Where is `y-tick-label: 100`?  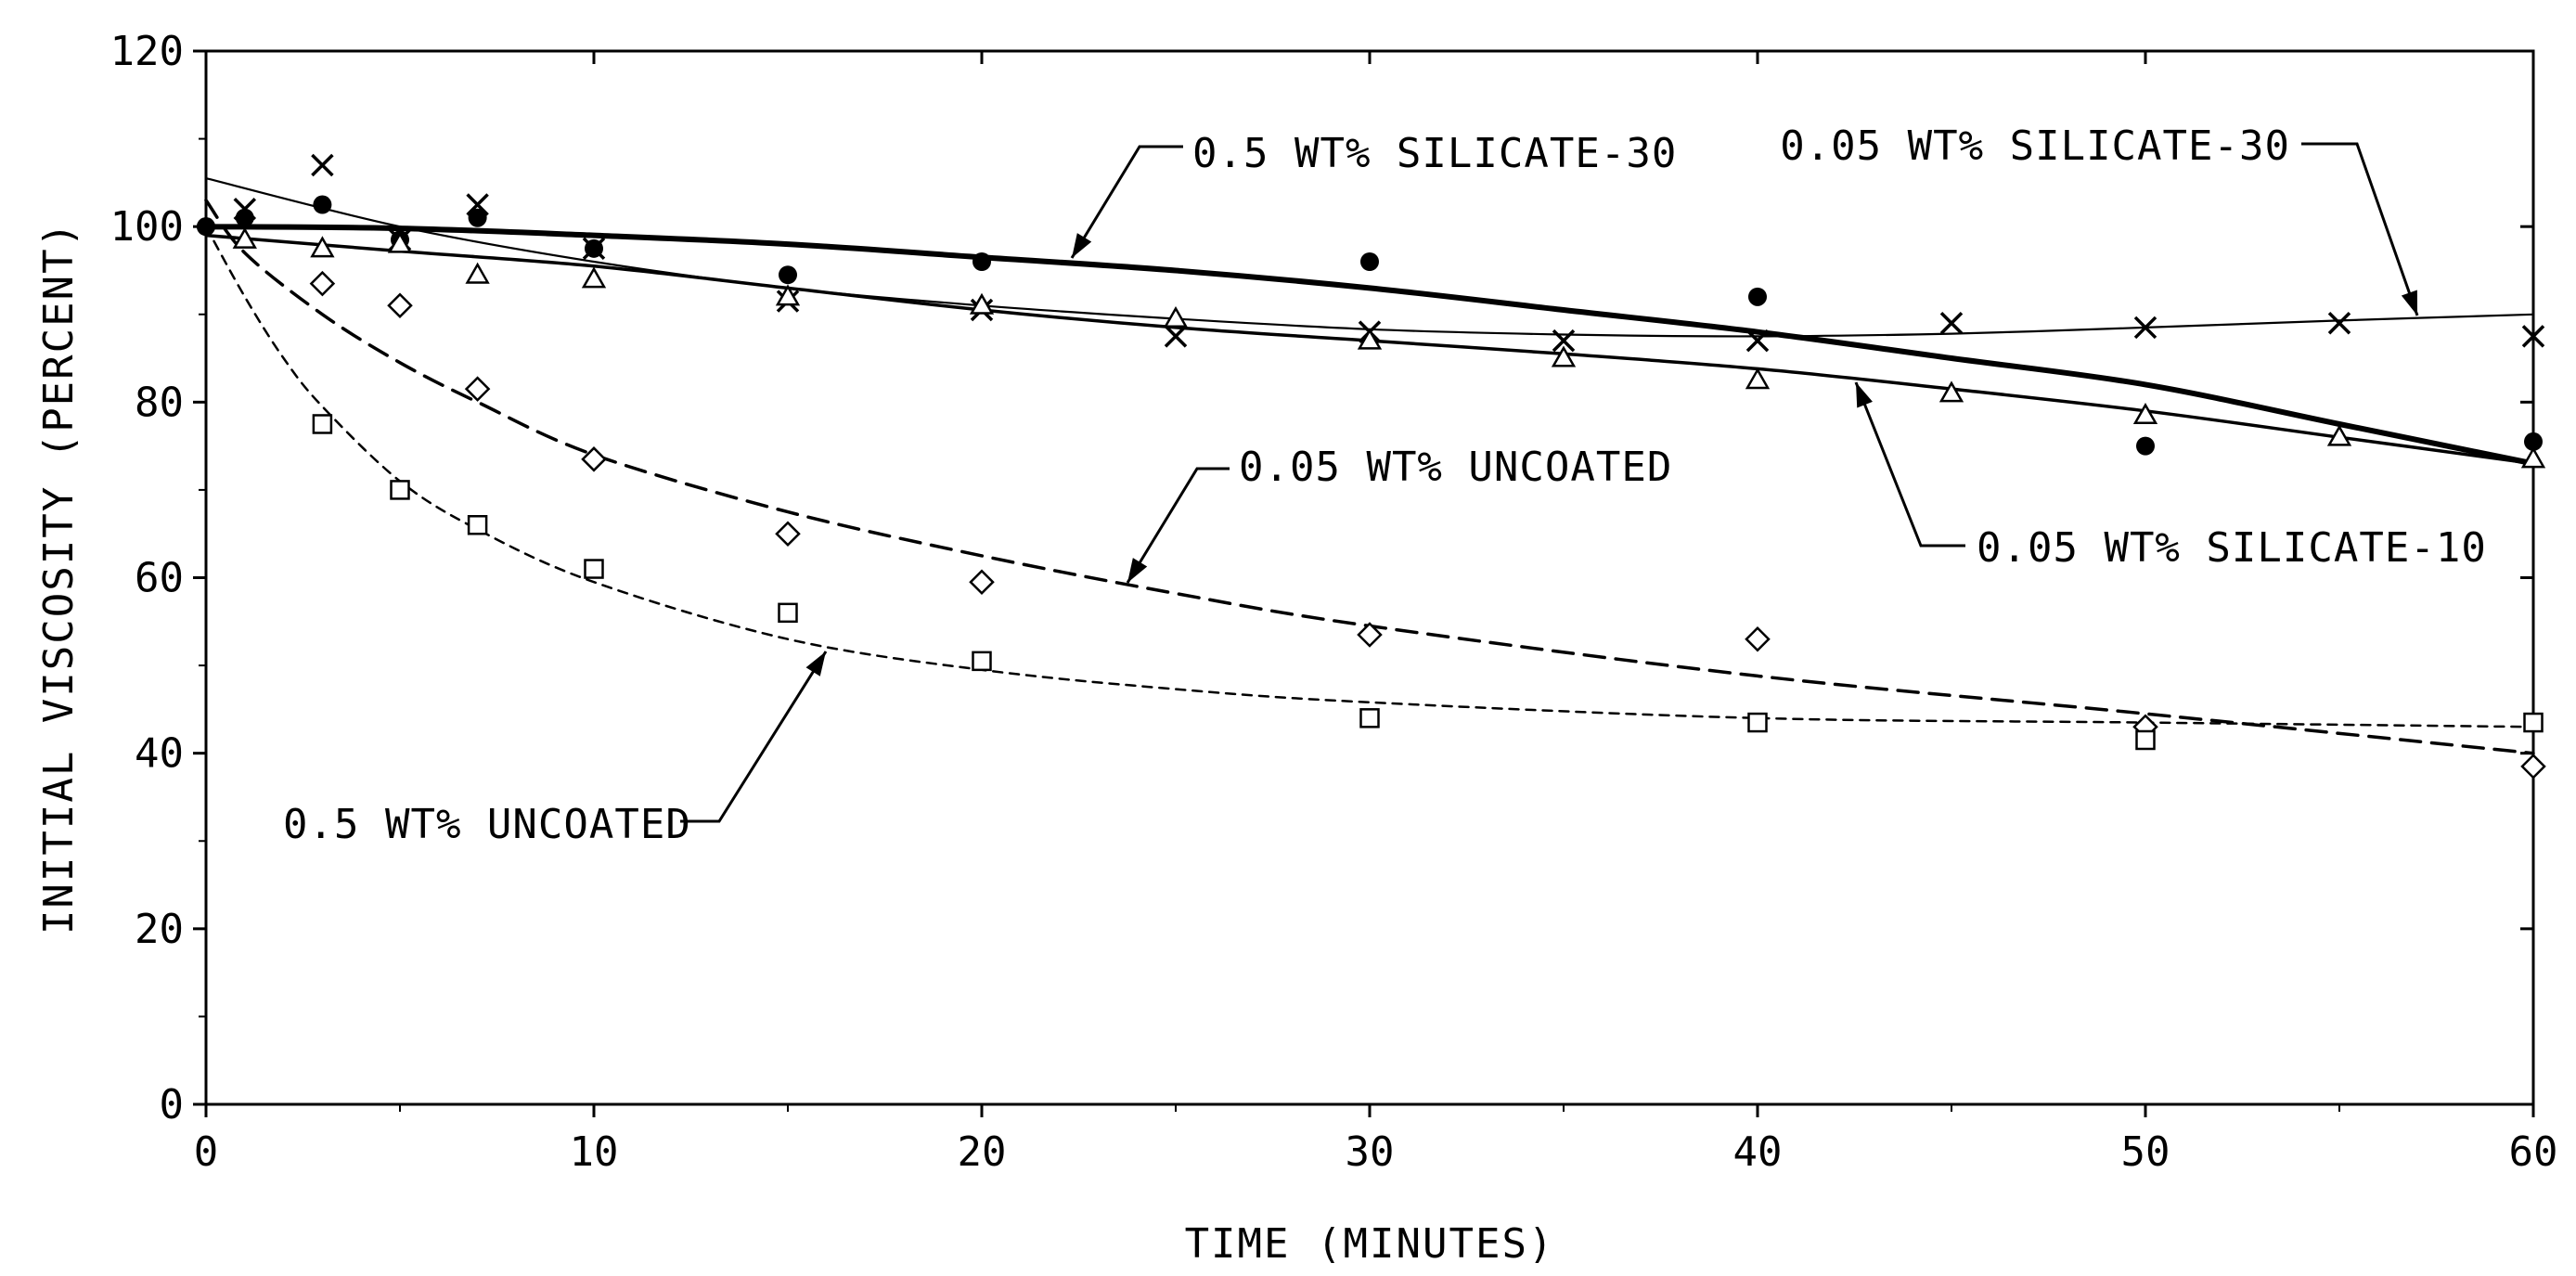 y-tick-label: 100 is located at coordinates (147, 227).